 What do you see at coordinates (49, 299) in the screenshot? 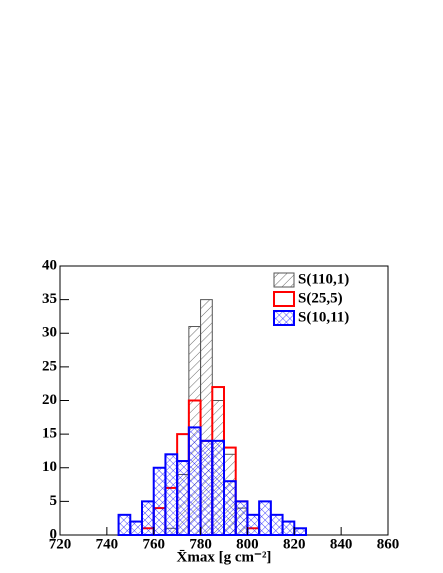
I see `y-tick-label: 35` at bounding box center [49, 299].